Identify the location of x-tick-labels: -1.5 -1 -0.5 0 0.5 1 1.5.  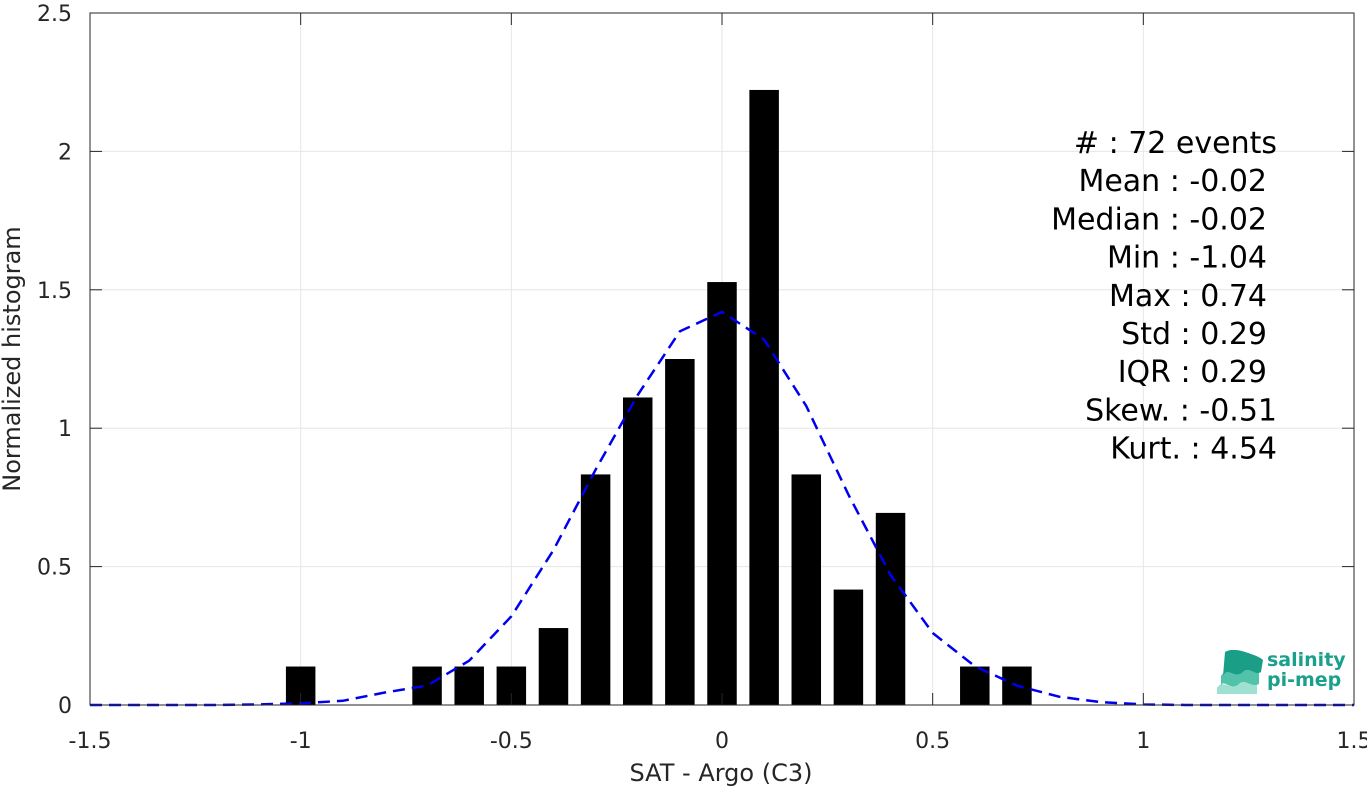
(718, 741).